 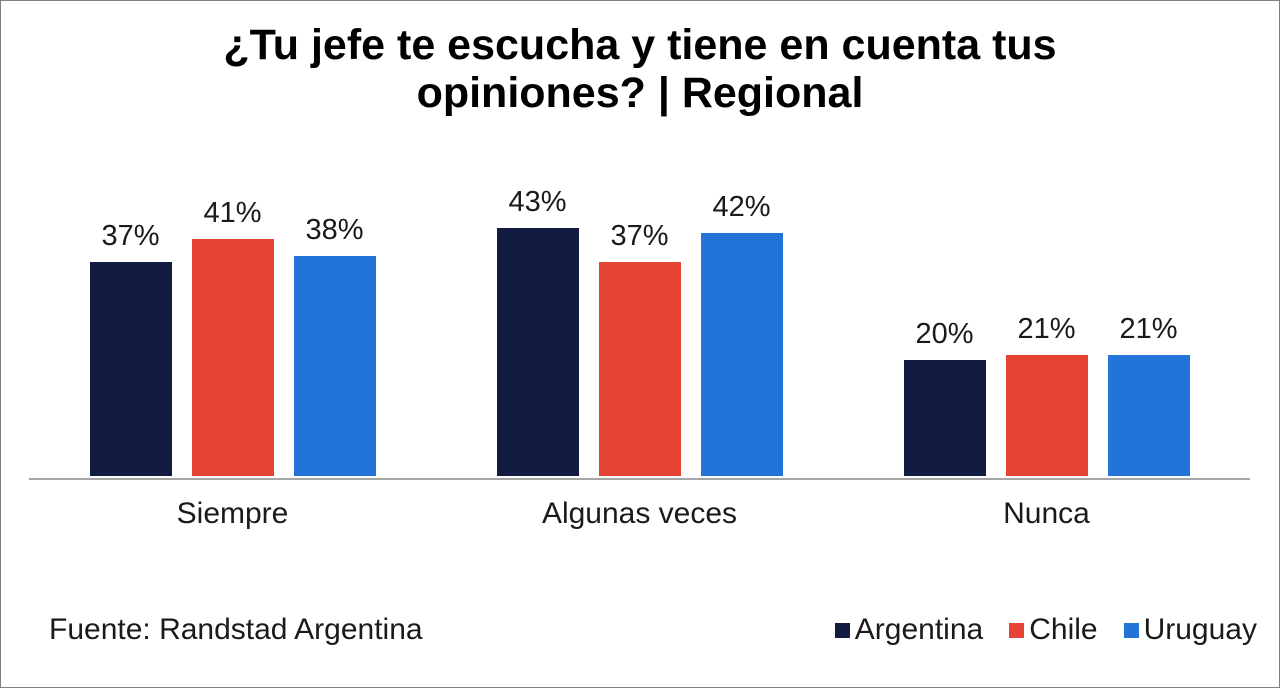 I want to click on bar-value-label: 20%, so click(x=944, y=334).